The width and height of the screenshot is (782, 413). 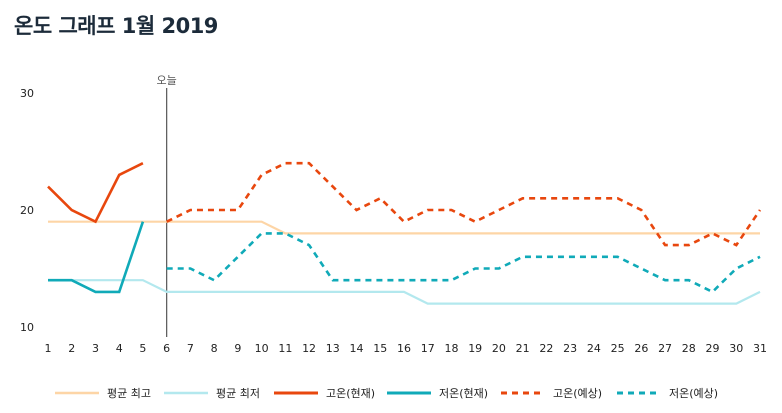 I want to click on x-tick-label: 26, so click(x=641, y=348).